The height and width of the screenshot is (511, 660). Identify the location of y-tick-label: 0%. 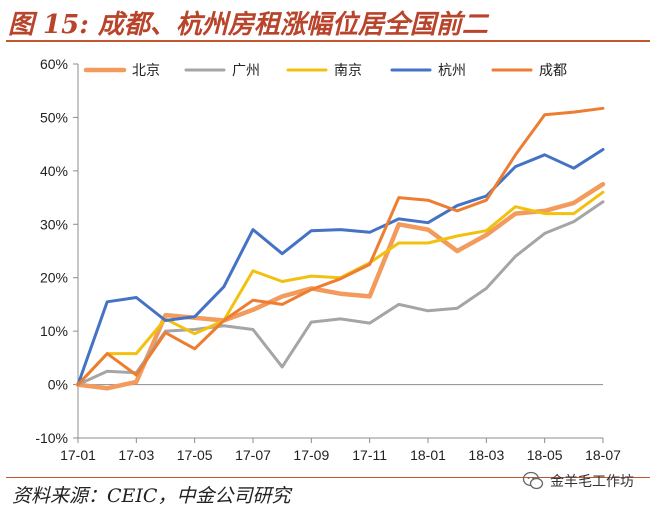
(58, 385).